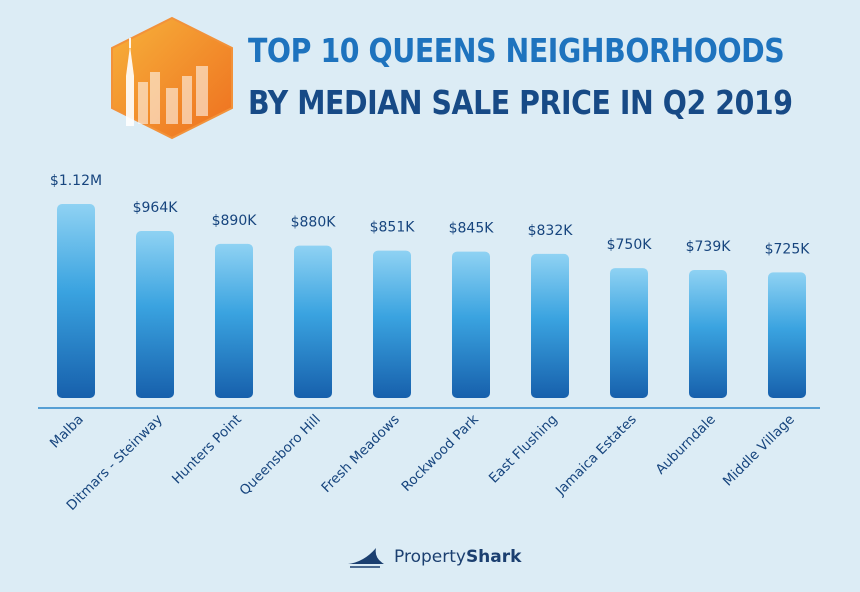  I want to click on city-skyline-logo-icon, so click(172, 78).